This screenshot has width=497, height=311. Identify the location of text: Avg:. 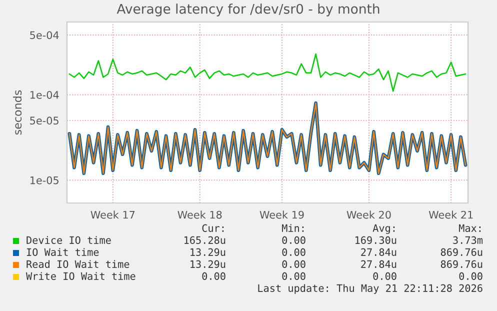
(383, 229).